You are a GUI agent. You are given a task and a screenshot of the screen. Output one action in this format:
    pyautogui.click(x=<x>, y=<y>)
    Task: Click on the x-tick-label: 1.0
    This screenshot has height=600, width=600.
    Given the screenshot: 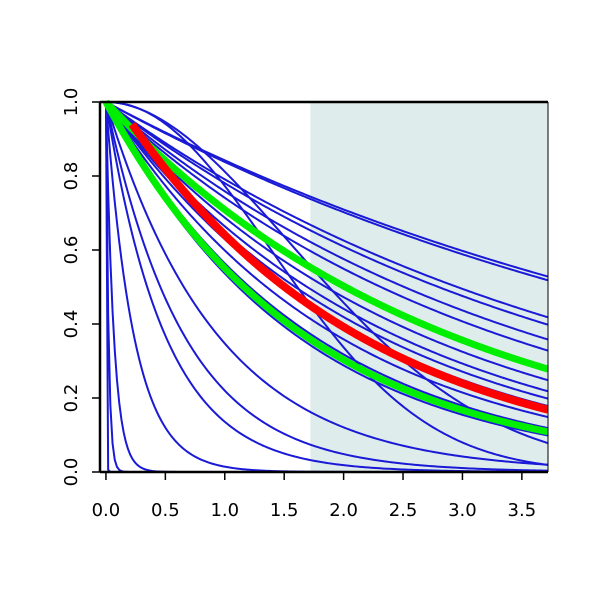 What is the action you would take?
    pyautogui.click(x=224, y=510)
    